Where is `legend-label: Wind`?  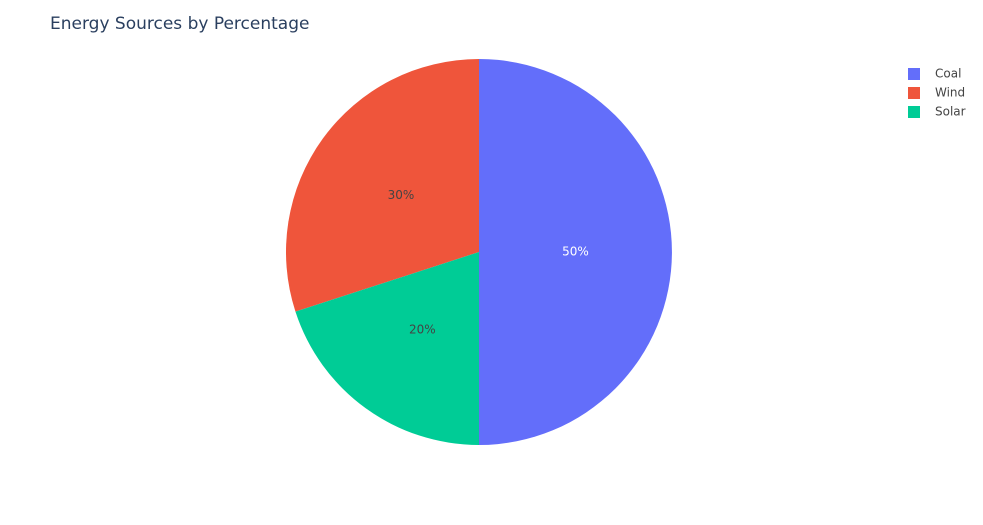 legend-label: Wind is located at coordinates (950, 93).